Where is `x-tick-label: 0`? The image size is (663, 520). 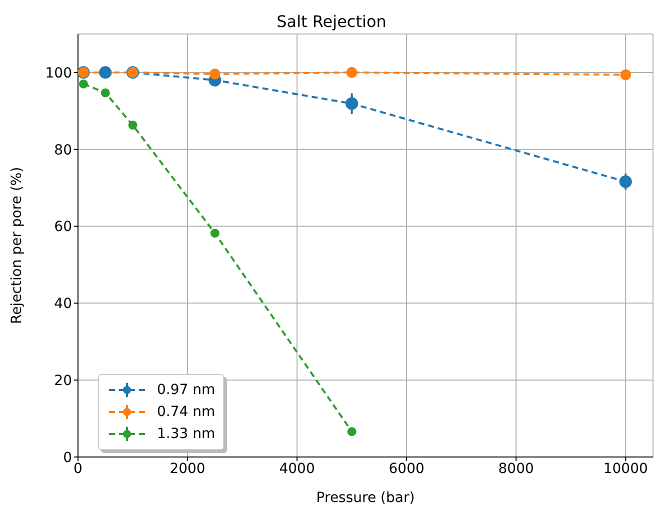 x-tick-label: 0 is located at coordinates (78, 468).